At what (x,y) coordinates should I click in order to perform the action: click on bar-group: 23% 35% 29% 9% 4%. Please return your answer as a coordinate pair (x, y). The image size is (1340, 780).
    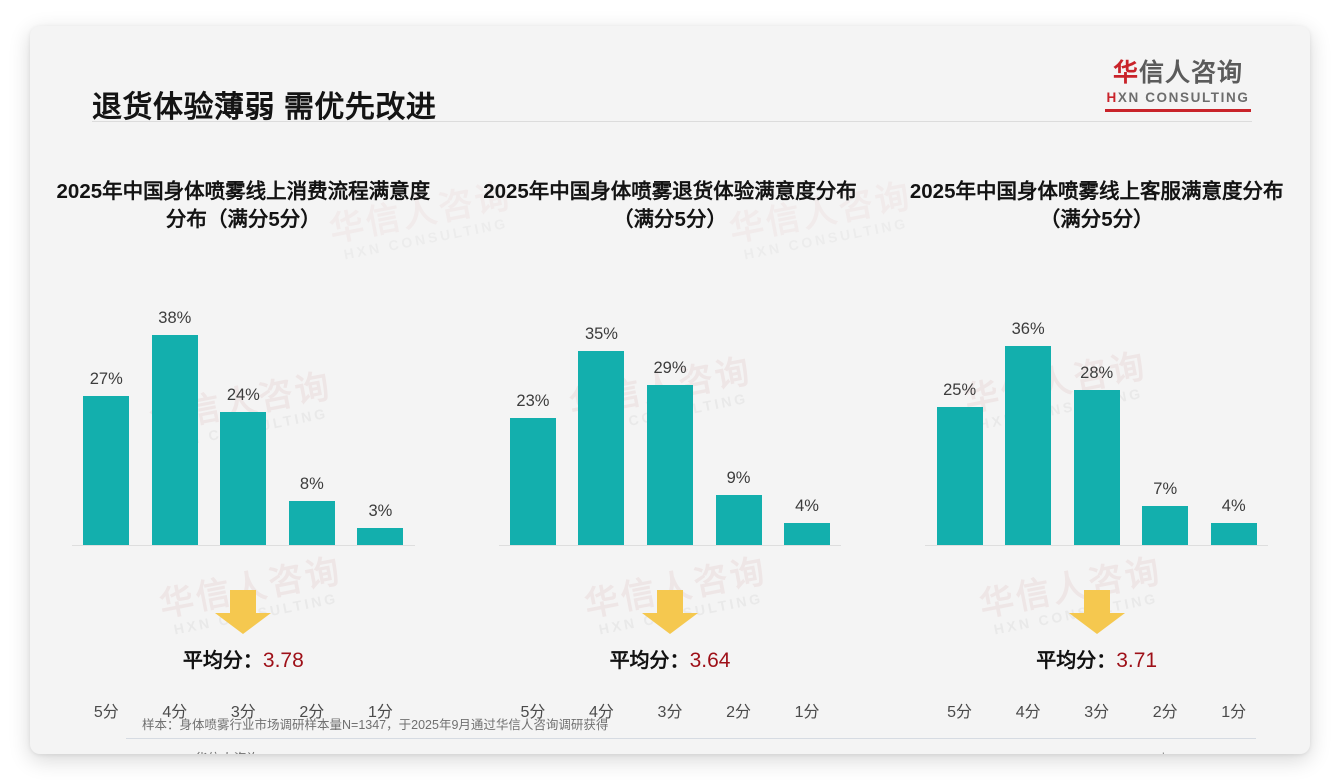
    Looking at the image, I should click on (670, 420).